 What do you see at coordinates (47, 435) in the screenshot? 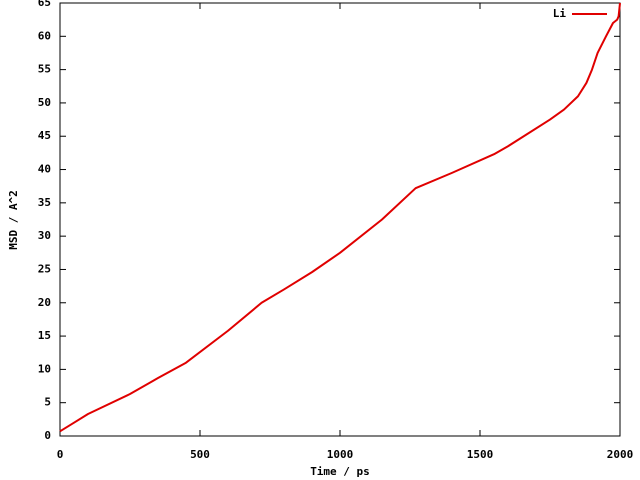
I see `y-tick-label: 0` at bounding box center [47, 435].